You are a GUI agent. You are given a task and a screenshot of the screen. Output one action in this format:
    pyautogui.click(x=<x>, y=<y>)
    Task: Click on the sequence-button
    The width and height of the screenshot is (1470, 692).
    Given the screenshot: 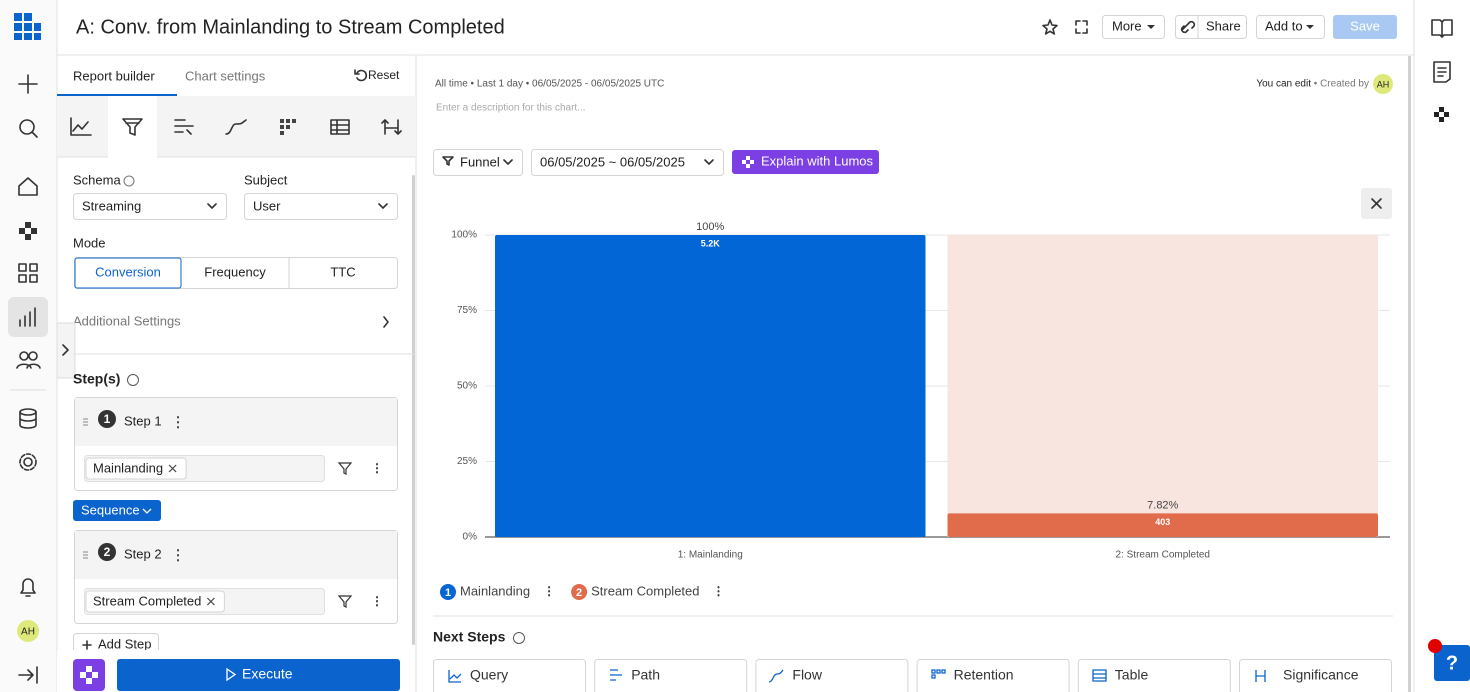 What is the action you would take?
    pyautogui.click(x=117, y=510)
    